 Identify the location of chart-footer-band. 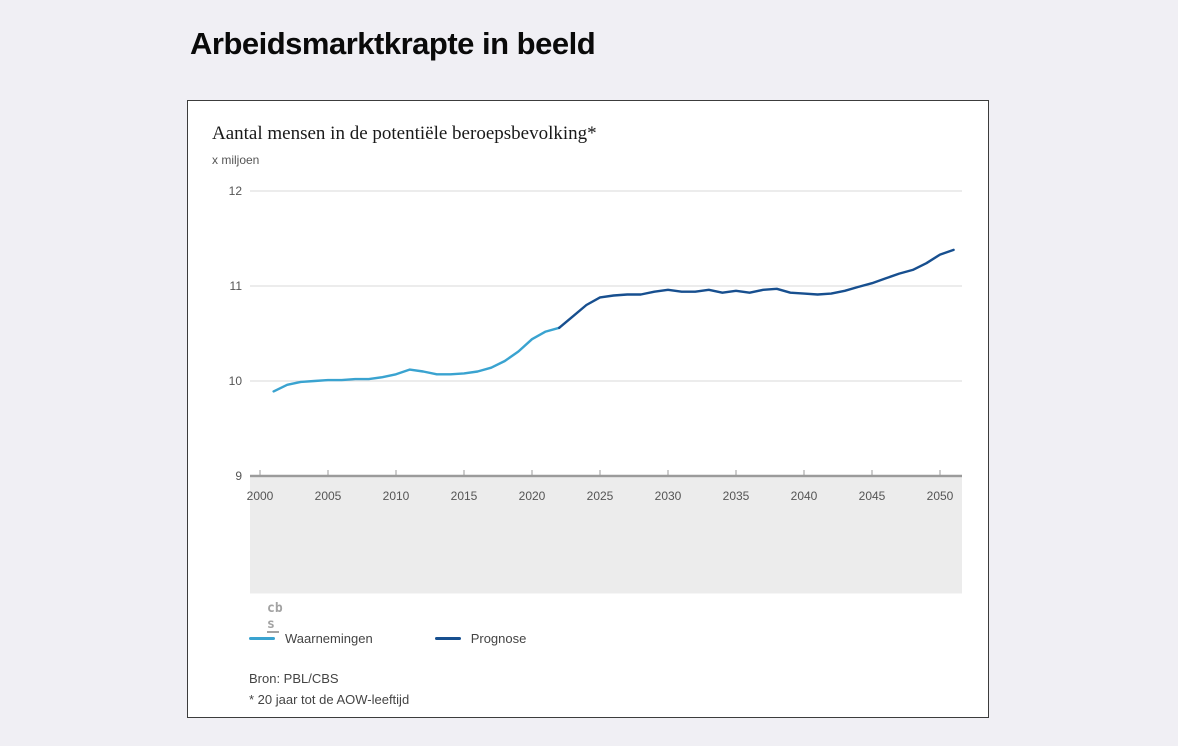
(606, 535).